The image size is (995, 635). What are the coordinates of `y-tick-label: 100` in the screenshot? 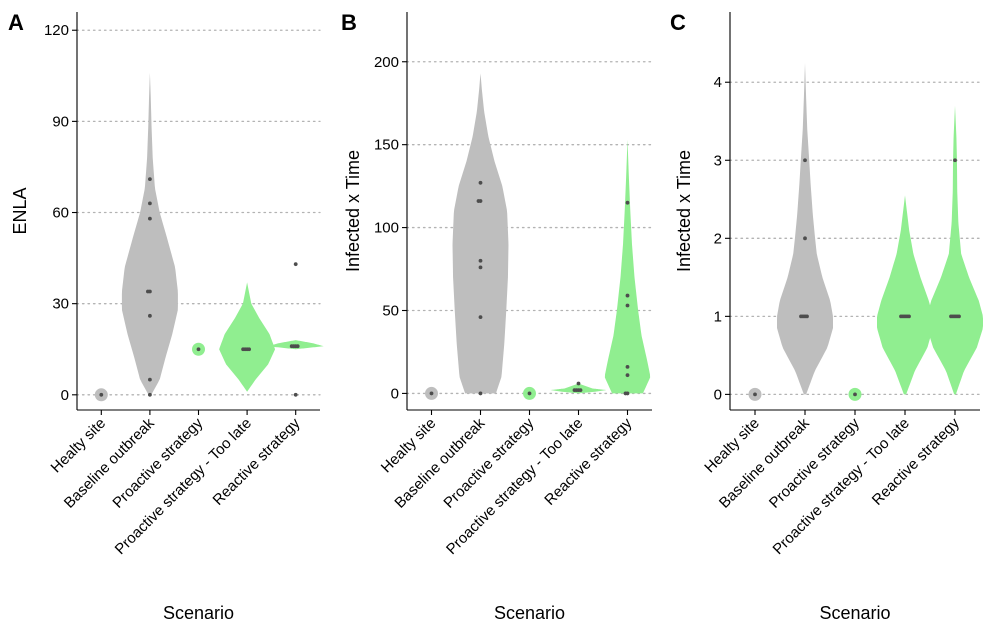 It's located at (386, 228).